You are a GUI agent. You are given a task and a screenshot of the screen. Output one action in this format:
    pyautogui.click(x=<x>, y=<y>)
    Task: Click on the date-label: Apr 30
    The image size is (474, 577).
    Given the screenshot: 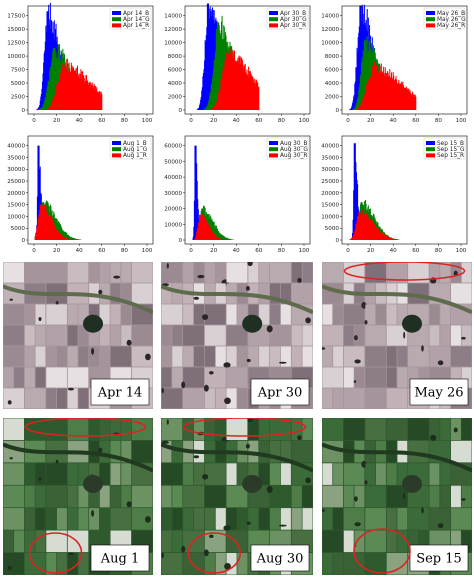 What is the action you would take?
    pyautogui.click(x=280, y=393)
    